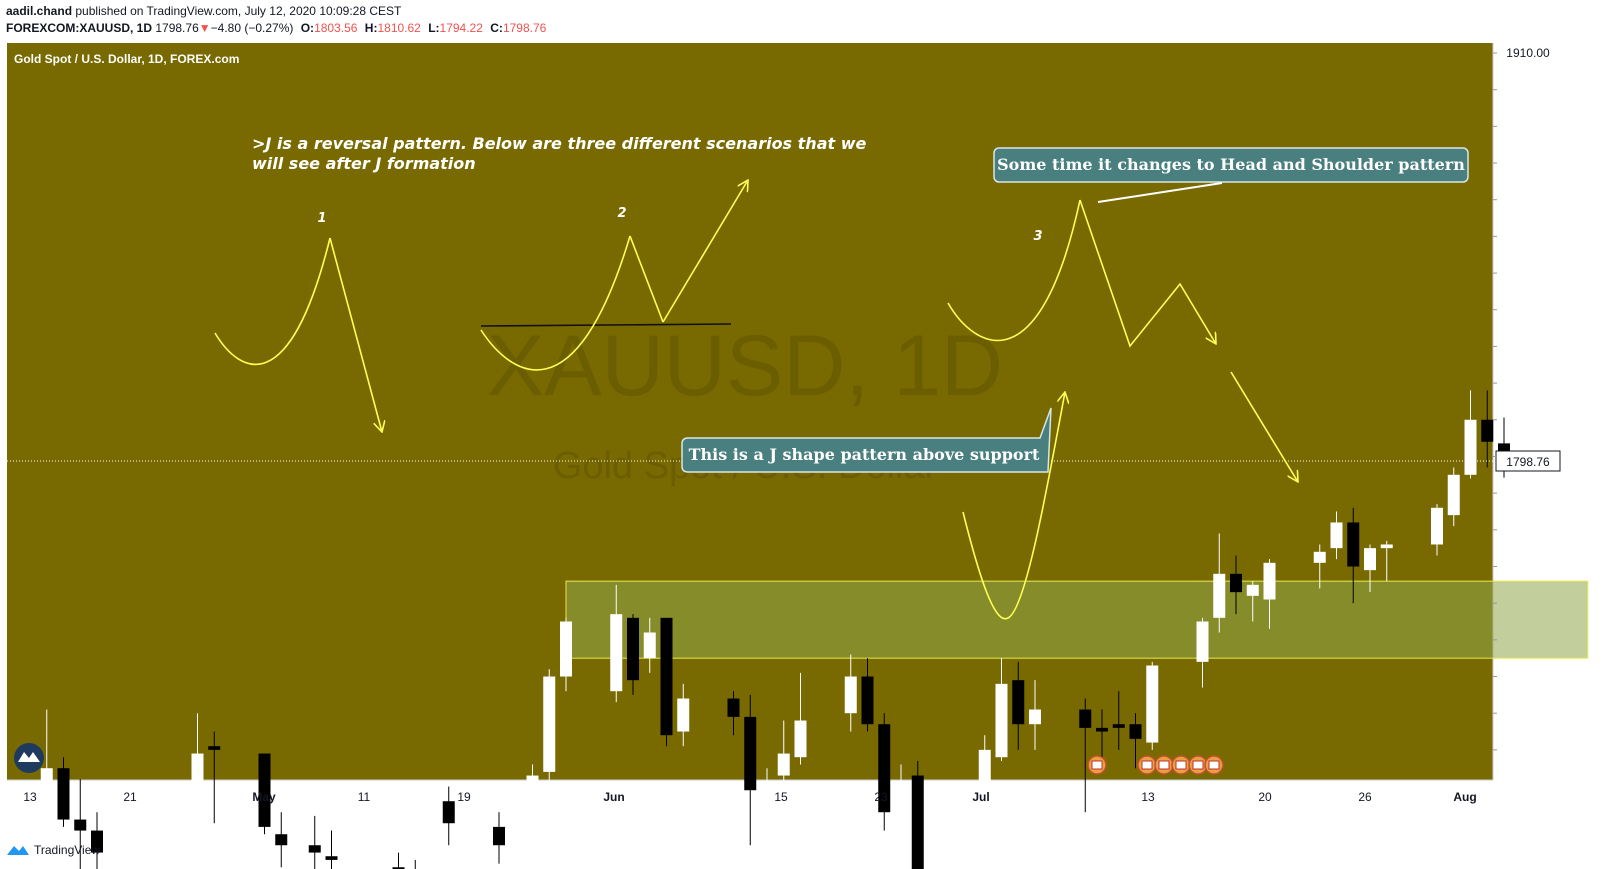  Describe the element at coordinates (1264, 426) in the screenshot. I see `scenario-3-arrow` at that location.